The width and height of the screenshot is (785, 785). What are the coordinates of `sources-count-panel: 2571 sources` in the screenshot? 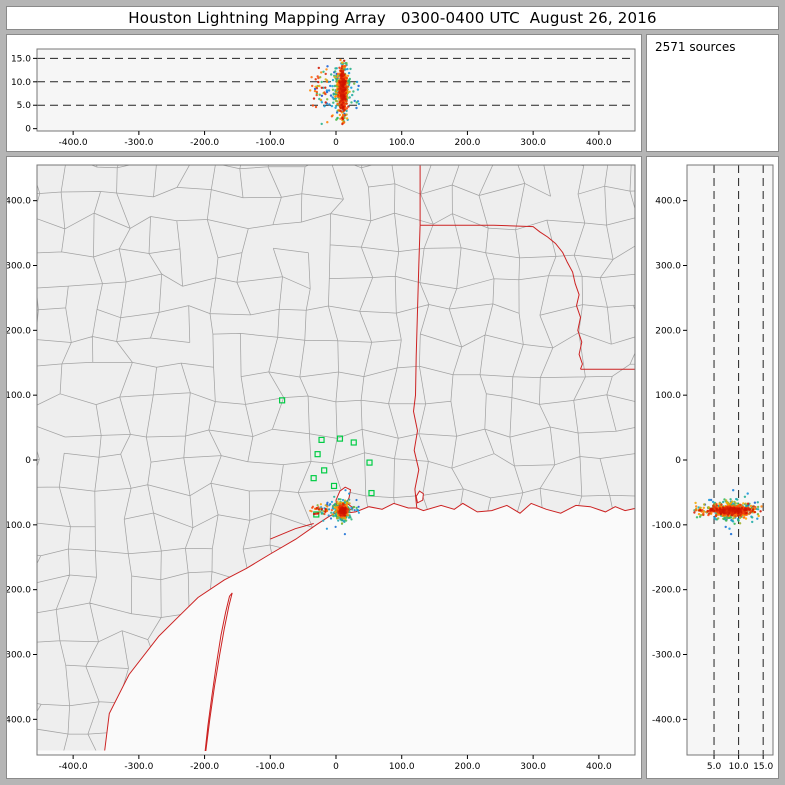 It's located at (712, 93).